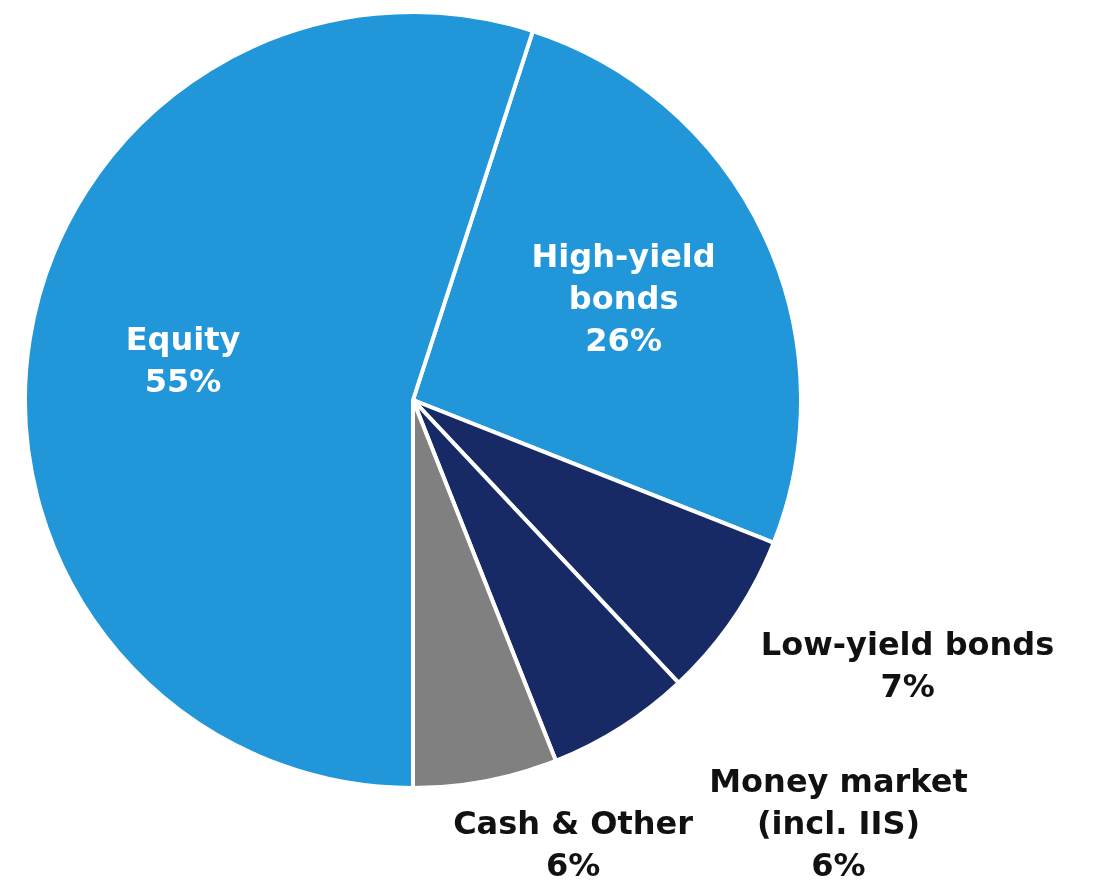 This screenshot has height=893, width=1111. I want to click on data-label: 26%, so click(623, 339).